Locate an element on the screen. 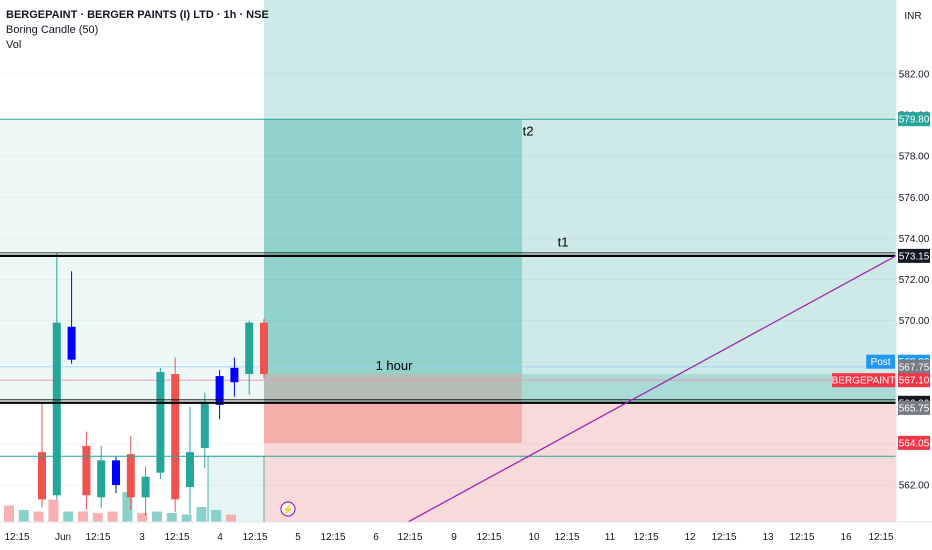  time-tick-9: 6 is located at coordinates (376, 537).